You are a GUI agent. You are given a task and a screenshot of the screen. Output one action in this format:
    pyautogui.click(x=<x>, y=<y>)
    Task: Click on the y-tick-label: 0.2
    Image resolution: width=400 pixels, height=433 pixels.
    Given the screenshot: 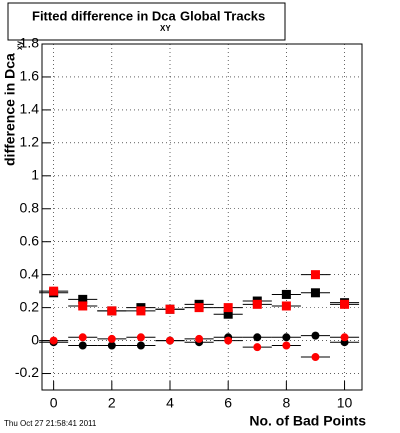 What is the action you would take?
    pyautogui.click(x=30, y=306)
    